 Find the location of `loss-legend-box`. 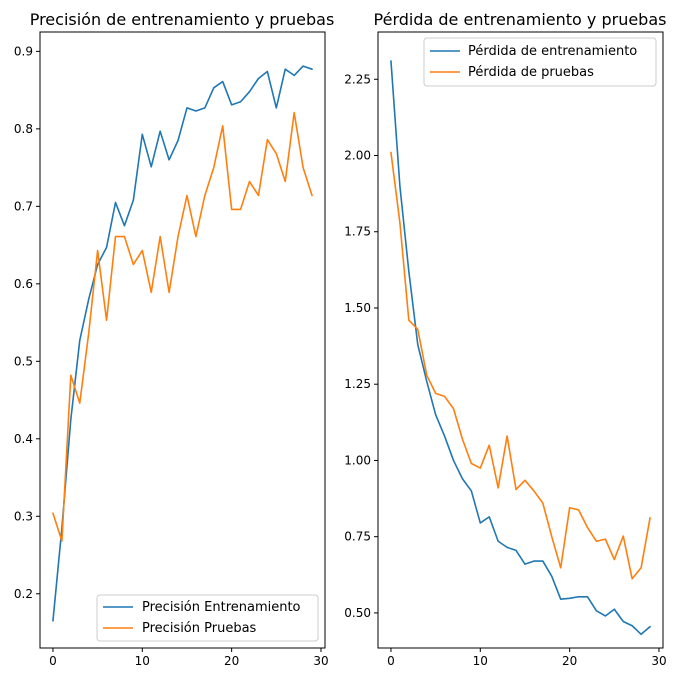

loss-legend-box is located at coordinates (540, 62).